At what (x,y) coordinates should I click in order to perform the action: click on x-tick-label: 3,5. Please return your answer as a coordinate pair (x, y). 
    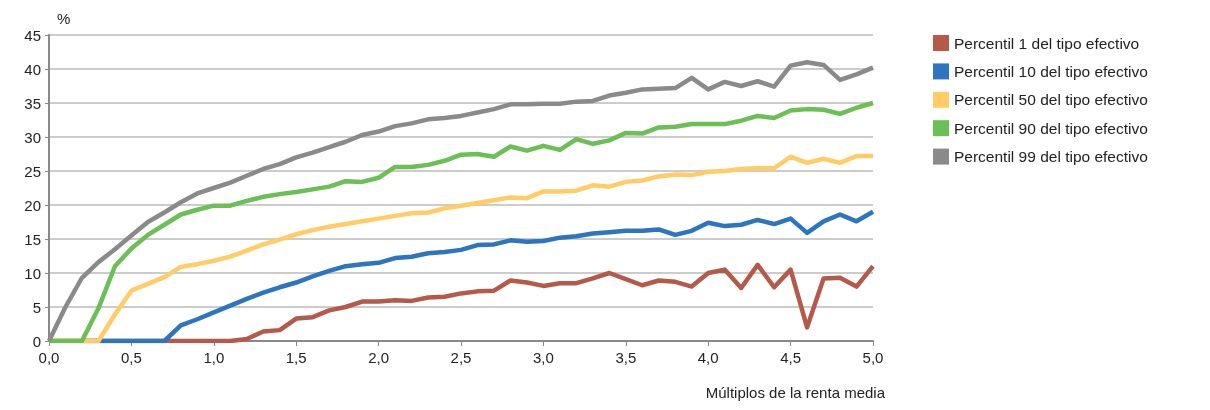
    Looking at the image, I should click on (626, 357).